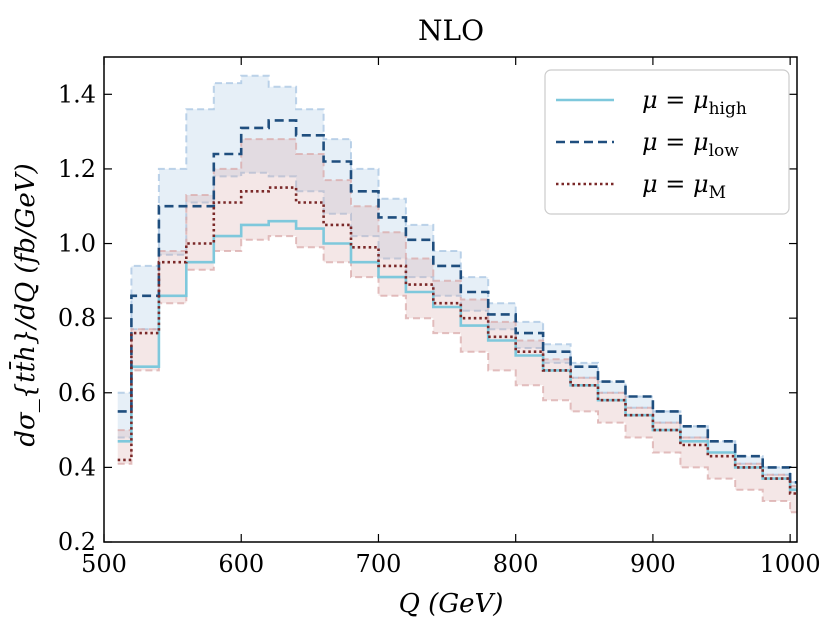 The height and width of the screenshot is (635, 830). Describe the element at coordinates (790, 564) in the screenshot. I see `x-tick-label: 1000` at that location.